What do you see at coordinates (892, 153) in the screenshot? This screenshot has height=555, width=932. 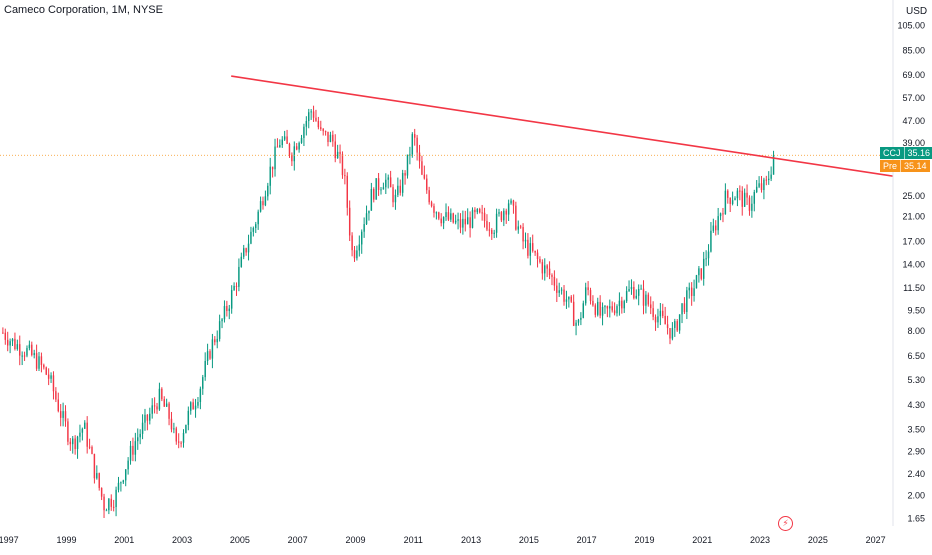 I see `last-price-symbol: CCJ` at bounding box center [892, 153].